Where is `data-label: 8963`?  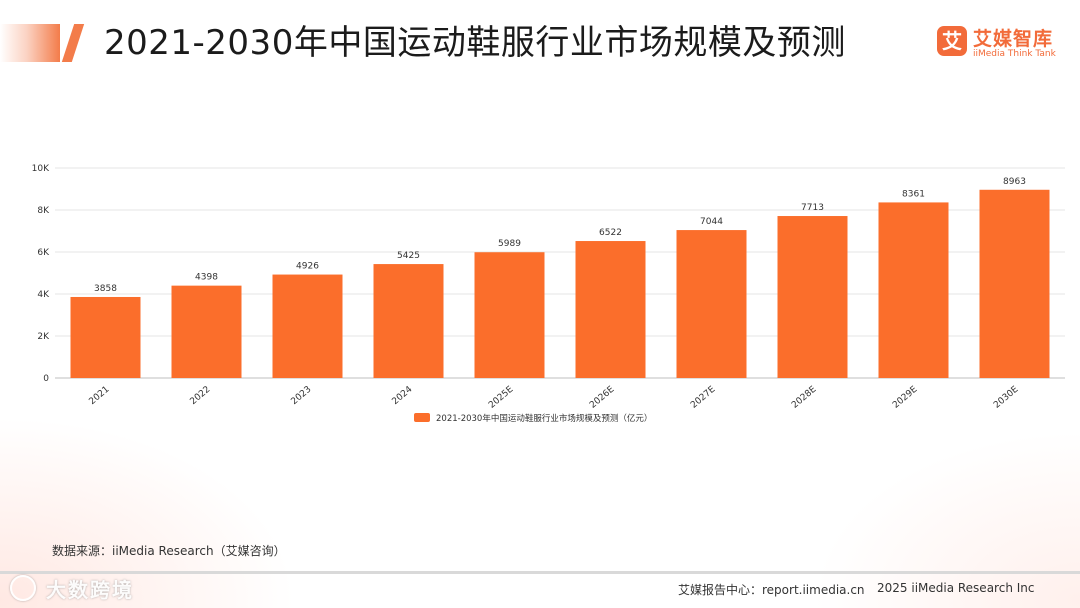 data-label: 8963 is located at coordinates (1014, 182).